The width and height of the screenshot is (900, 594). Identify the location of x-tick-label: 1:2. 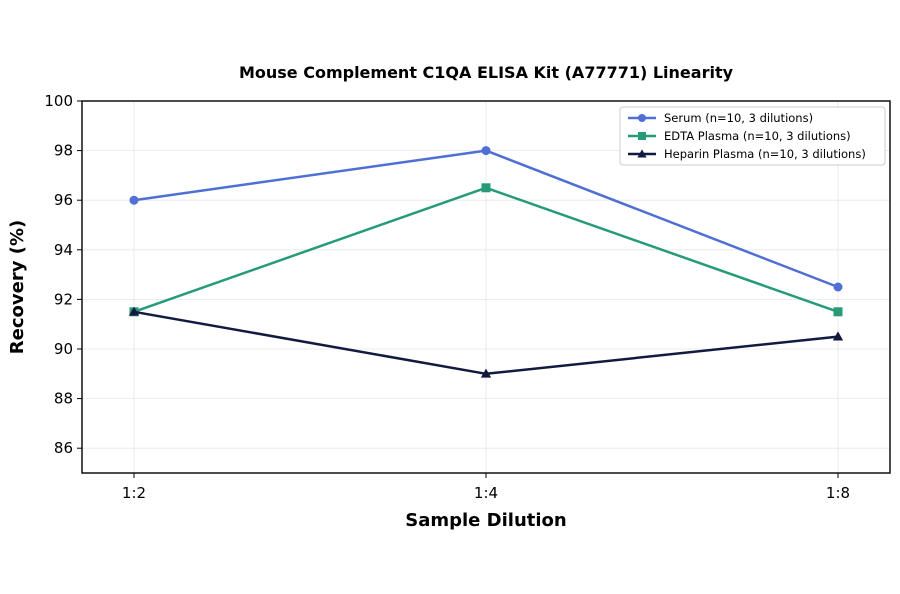
(134, 493).